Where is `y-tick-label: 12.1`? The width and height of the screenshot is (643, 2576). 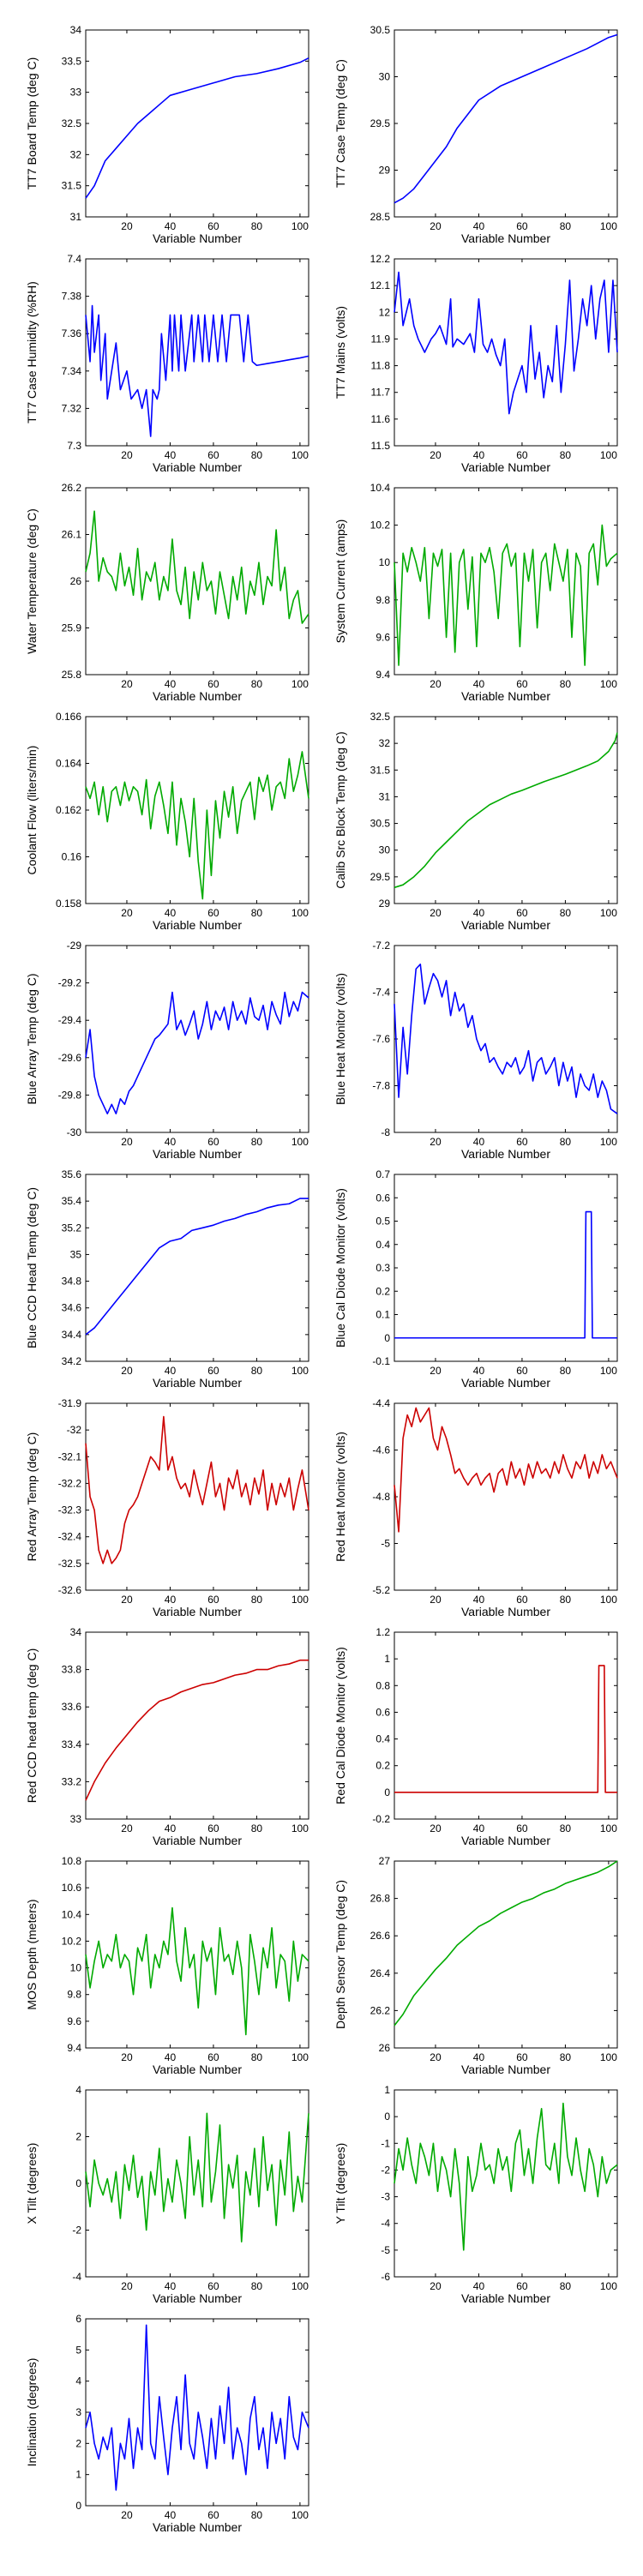 y-tick-label: 12.1 is located at coordinates (380, 285).